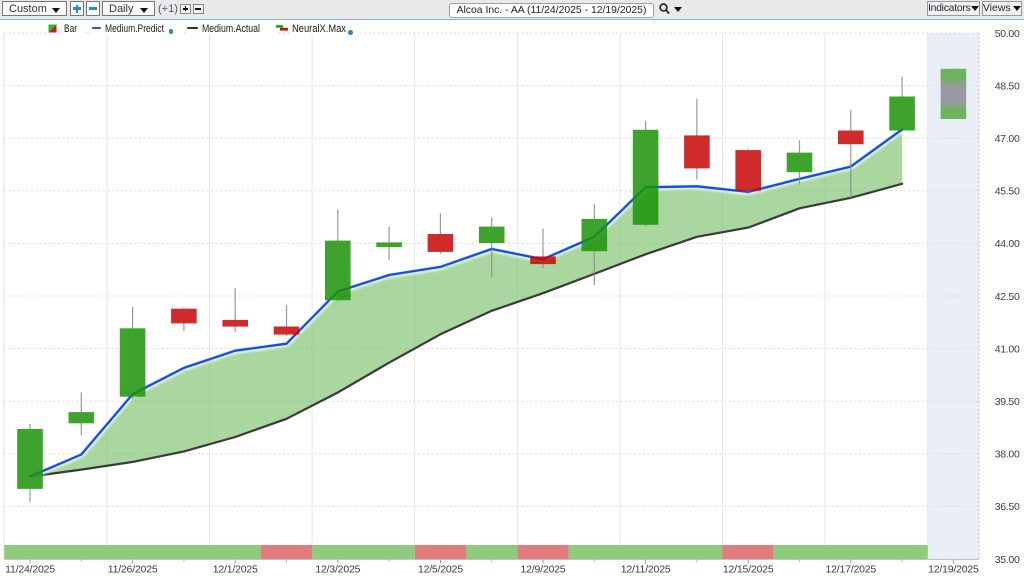 This screenshot has height=580, width=1024. What do you see at coordinates (1007, 402) in the screenshot?
I see `svg-text: 39.50` at bounding box center [1007, 402].